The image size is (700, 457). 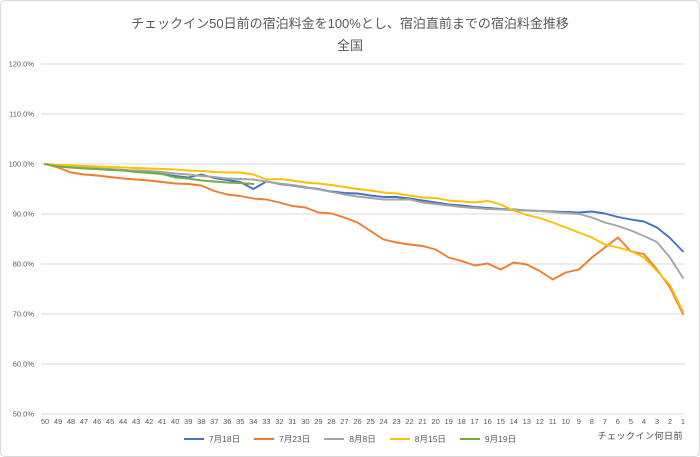 I want to click on x-axis-tick-label: 5, so click(x=631, y=421).